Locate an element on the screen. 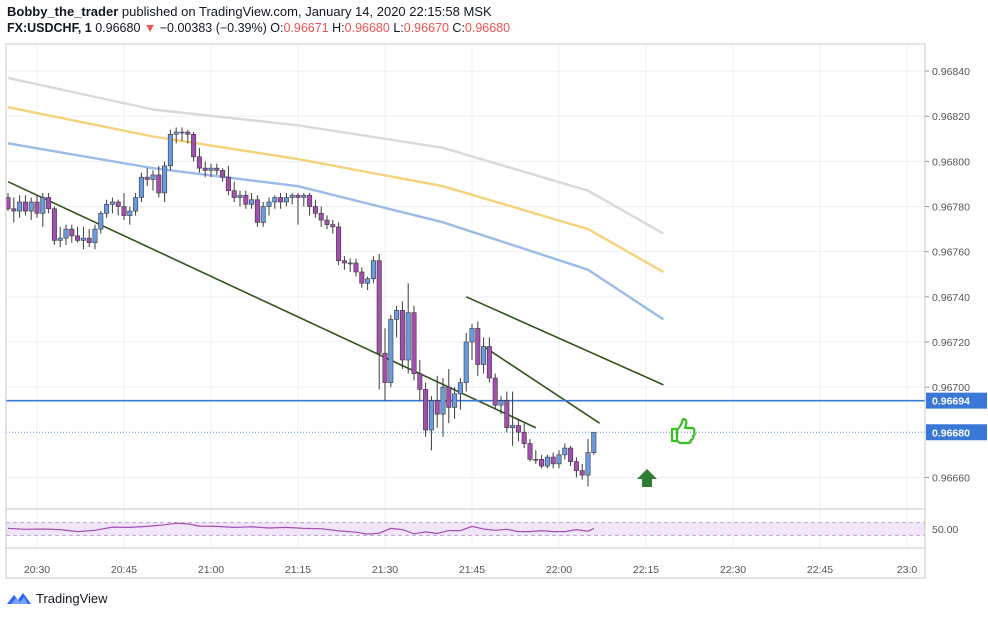 This screenshot has width=988, height=618. time-tick-label: 21:15 is located at coordinates (298, 570).